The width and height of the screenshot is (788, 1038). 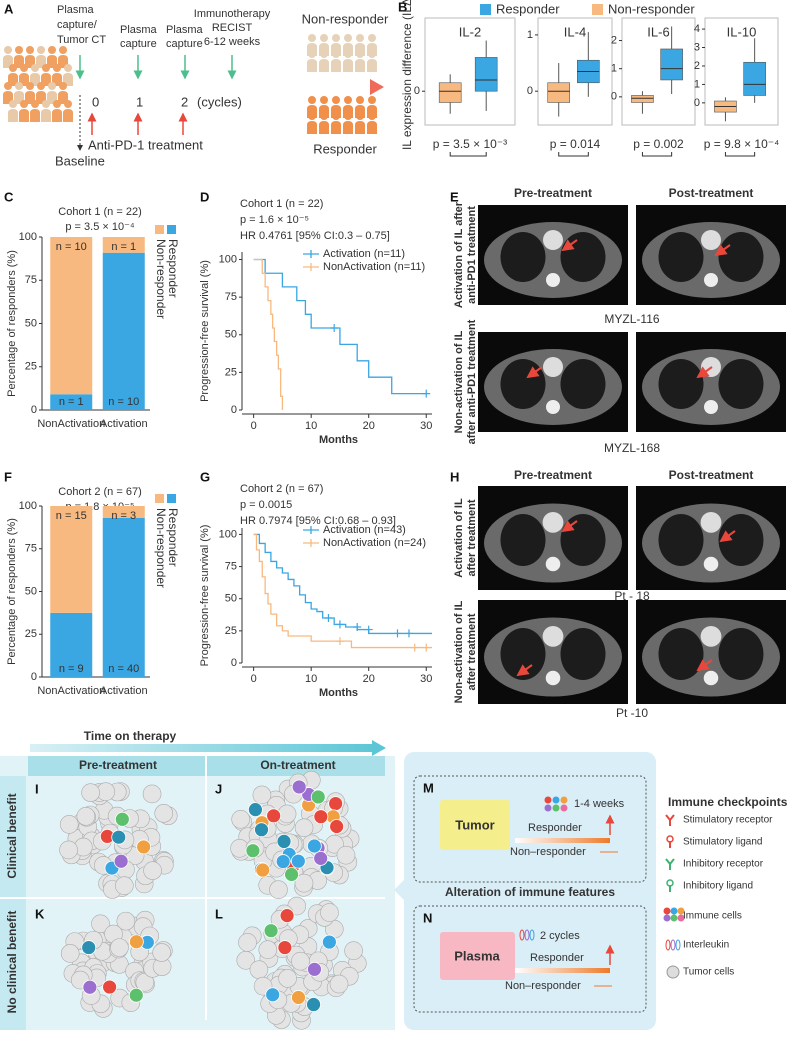 What do you see at coordinates (81, 40) in the screenshot?
I see `timepoint-label: Tumor CT` at bounding box center [81, 40].